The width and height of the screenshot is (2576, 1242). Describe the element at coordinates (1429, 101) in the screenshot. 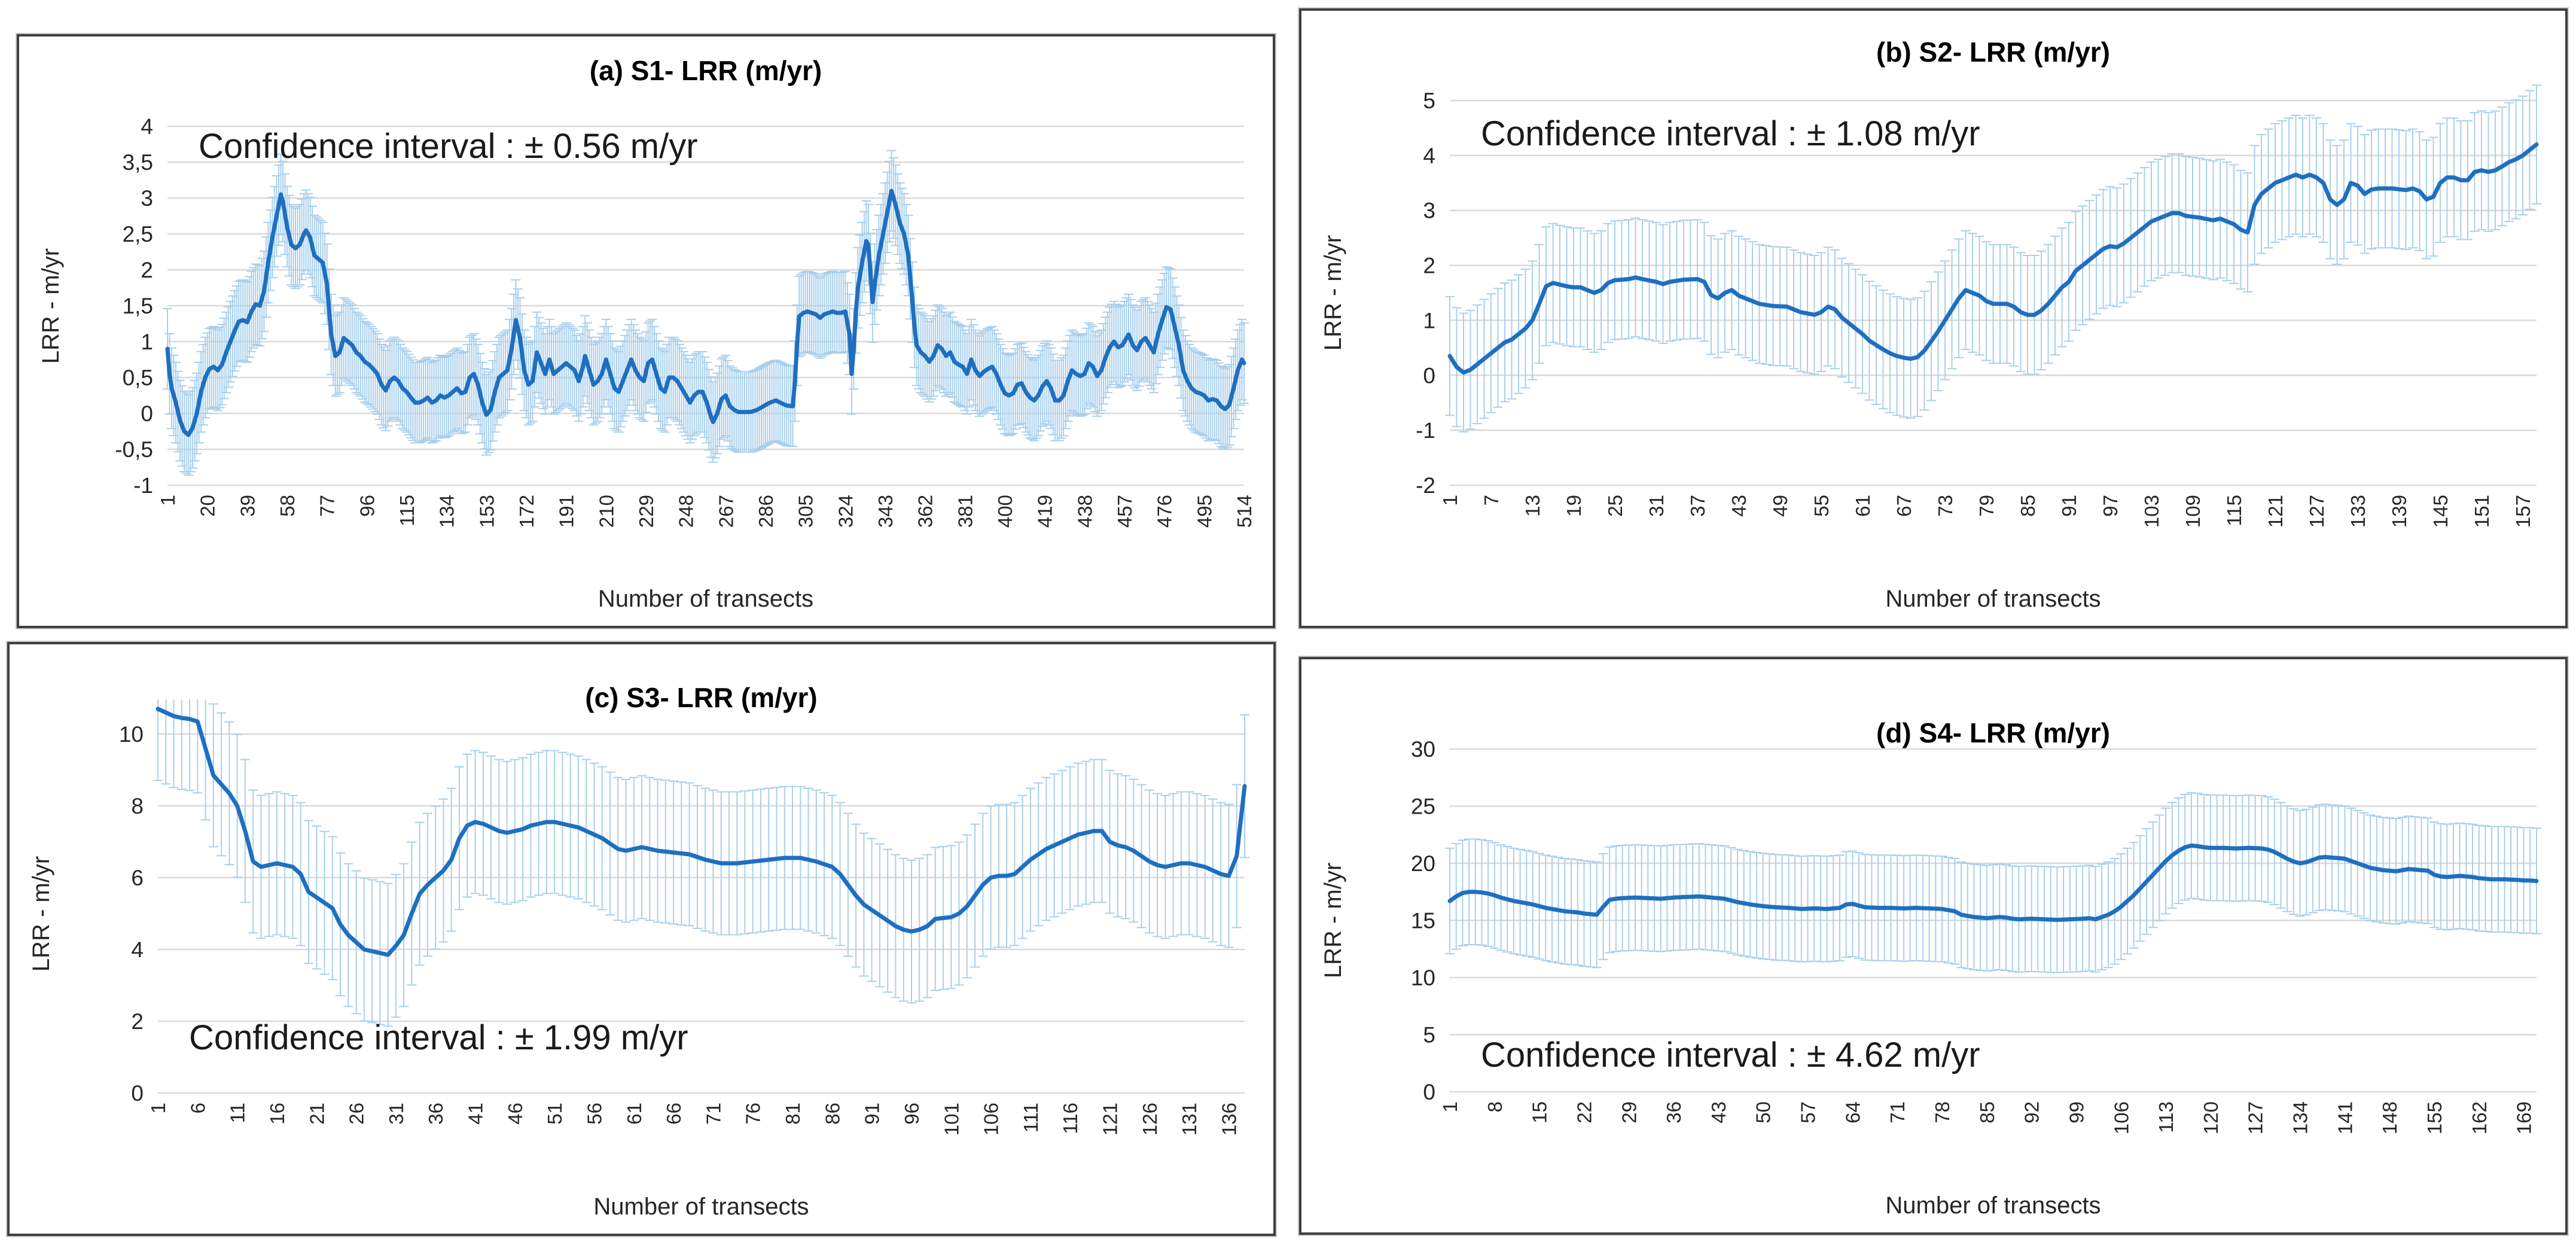

I see `svg-text: 5` at that location.